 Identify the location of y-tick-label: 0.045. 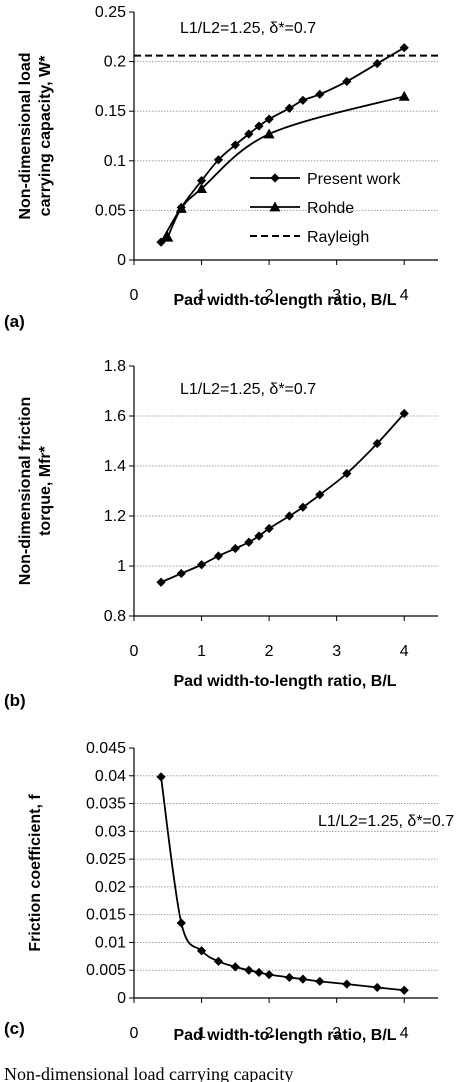
(106, 748).